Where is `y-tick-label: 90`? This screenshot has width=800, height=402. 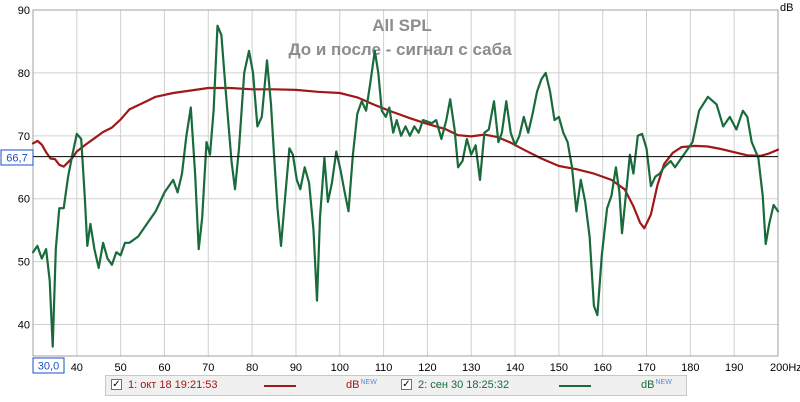 y-tick-label: 90 is located at coordinates (24, 11).